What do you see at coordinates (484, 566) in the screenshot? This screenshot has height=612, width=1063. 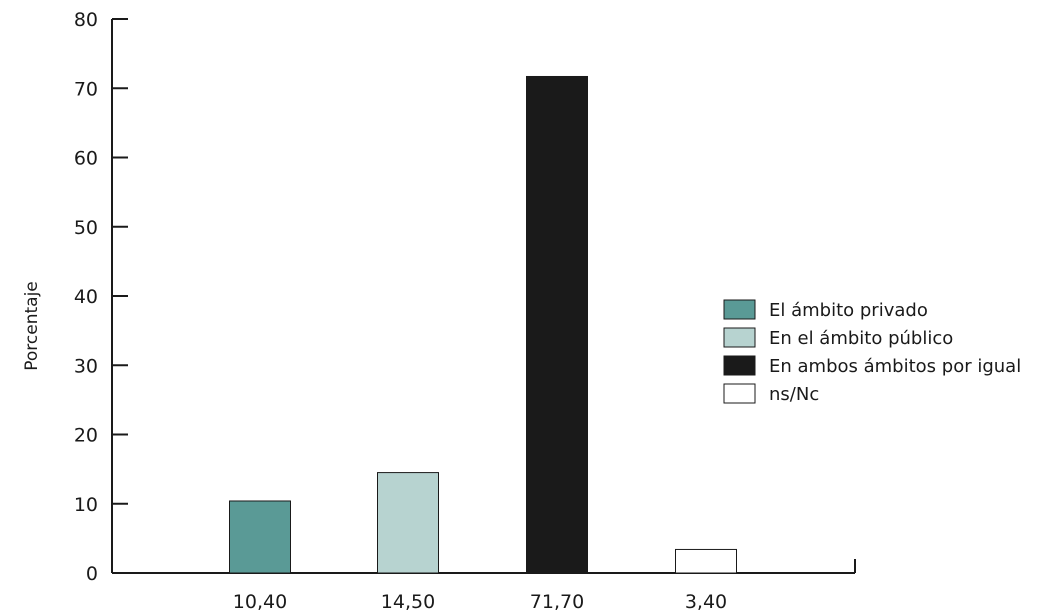 I see `x-axis` at bounding box center [484, 566].